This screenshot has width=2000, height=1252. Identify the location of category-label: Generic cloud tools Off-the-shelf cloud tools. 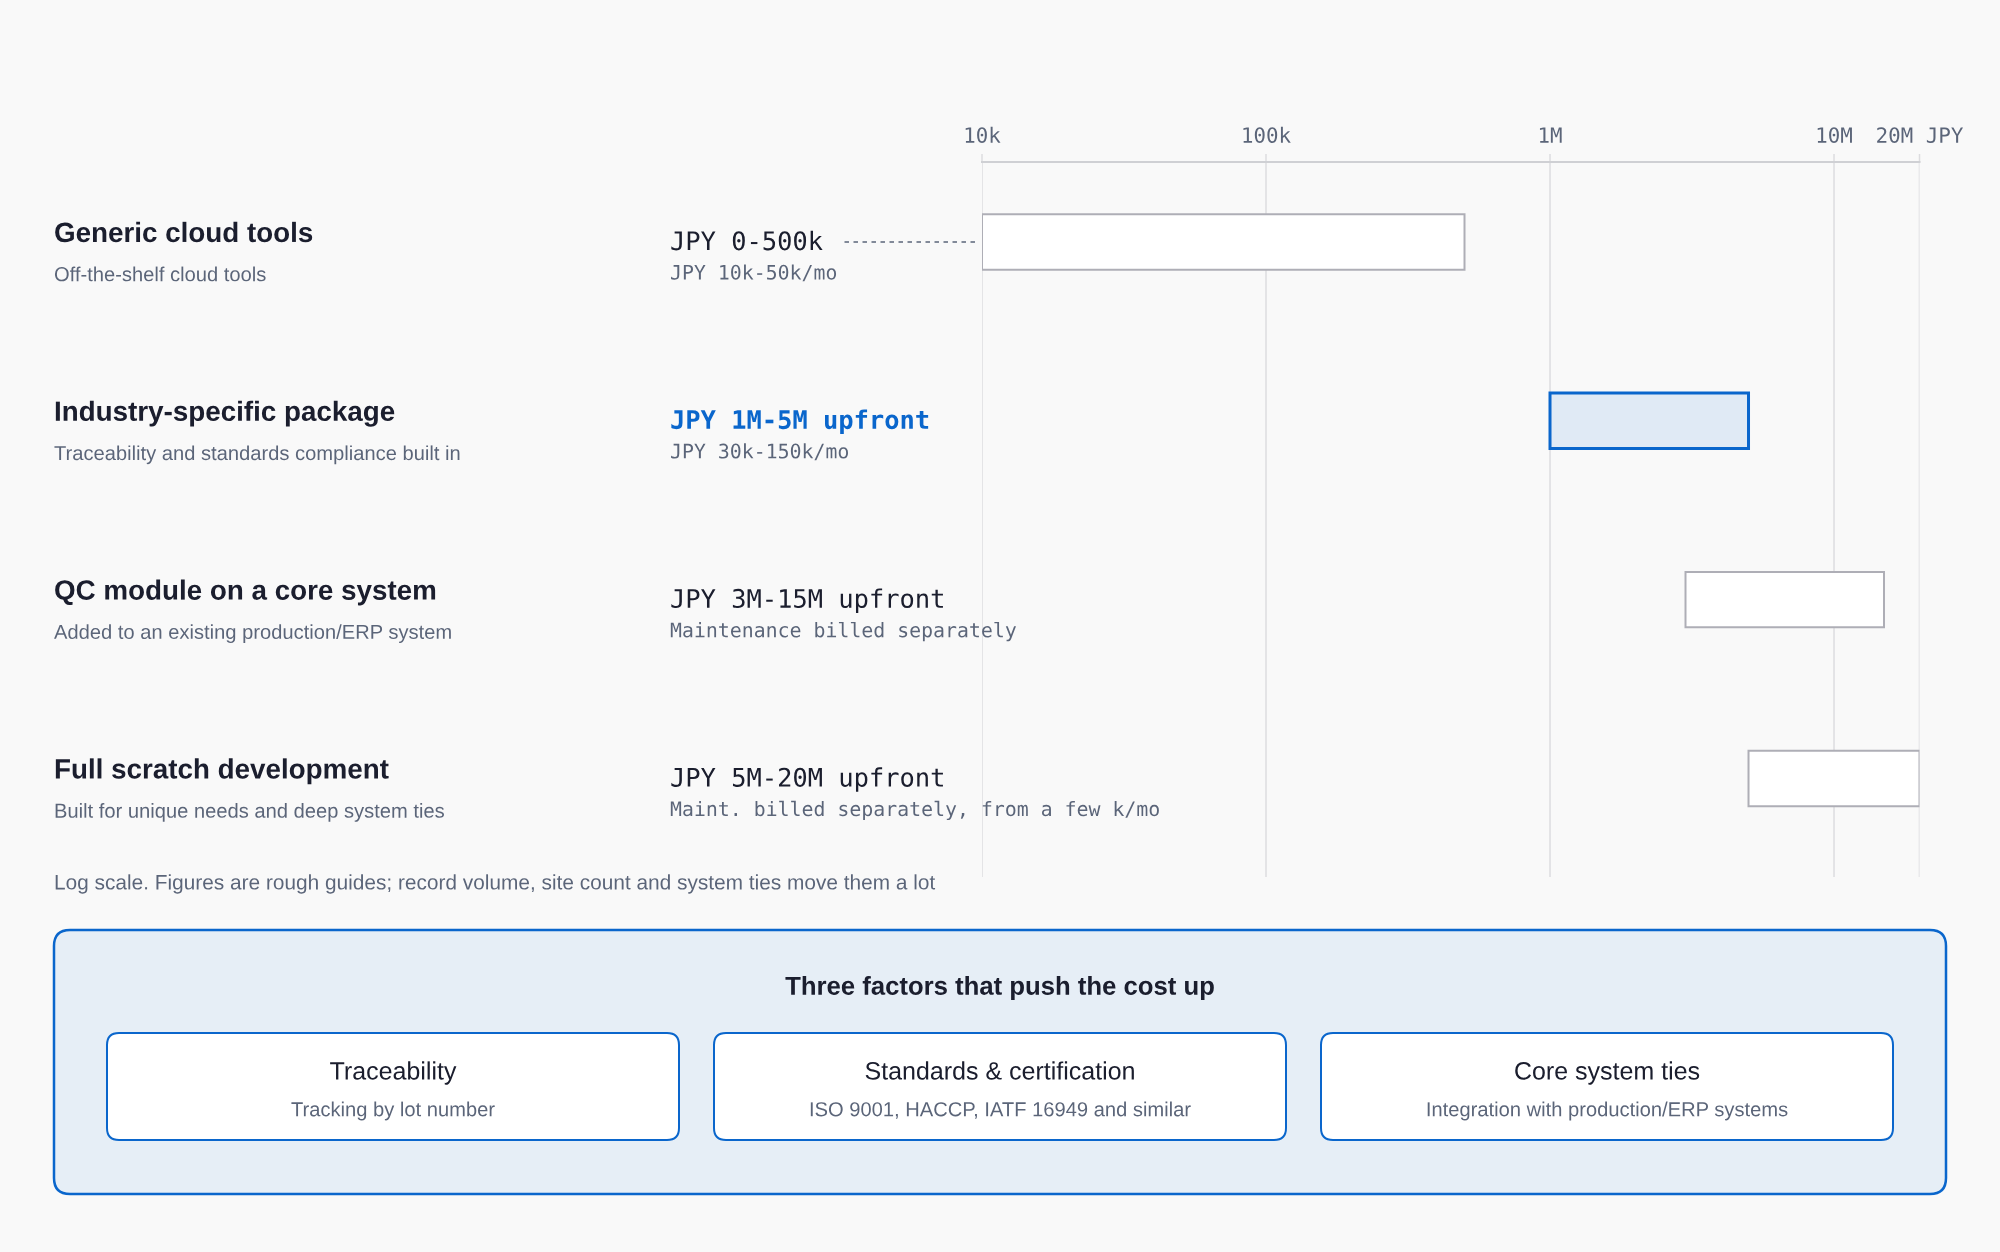
(183, 251).